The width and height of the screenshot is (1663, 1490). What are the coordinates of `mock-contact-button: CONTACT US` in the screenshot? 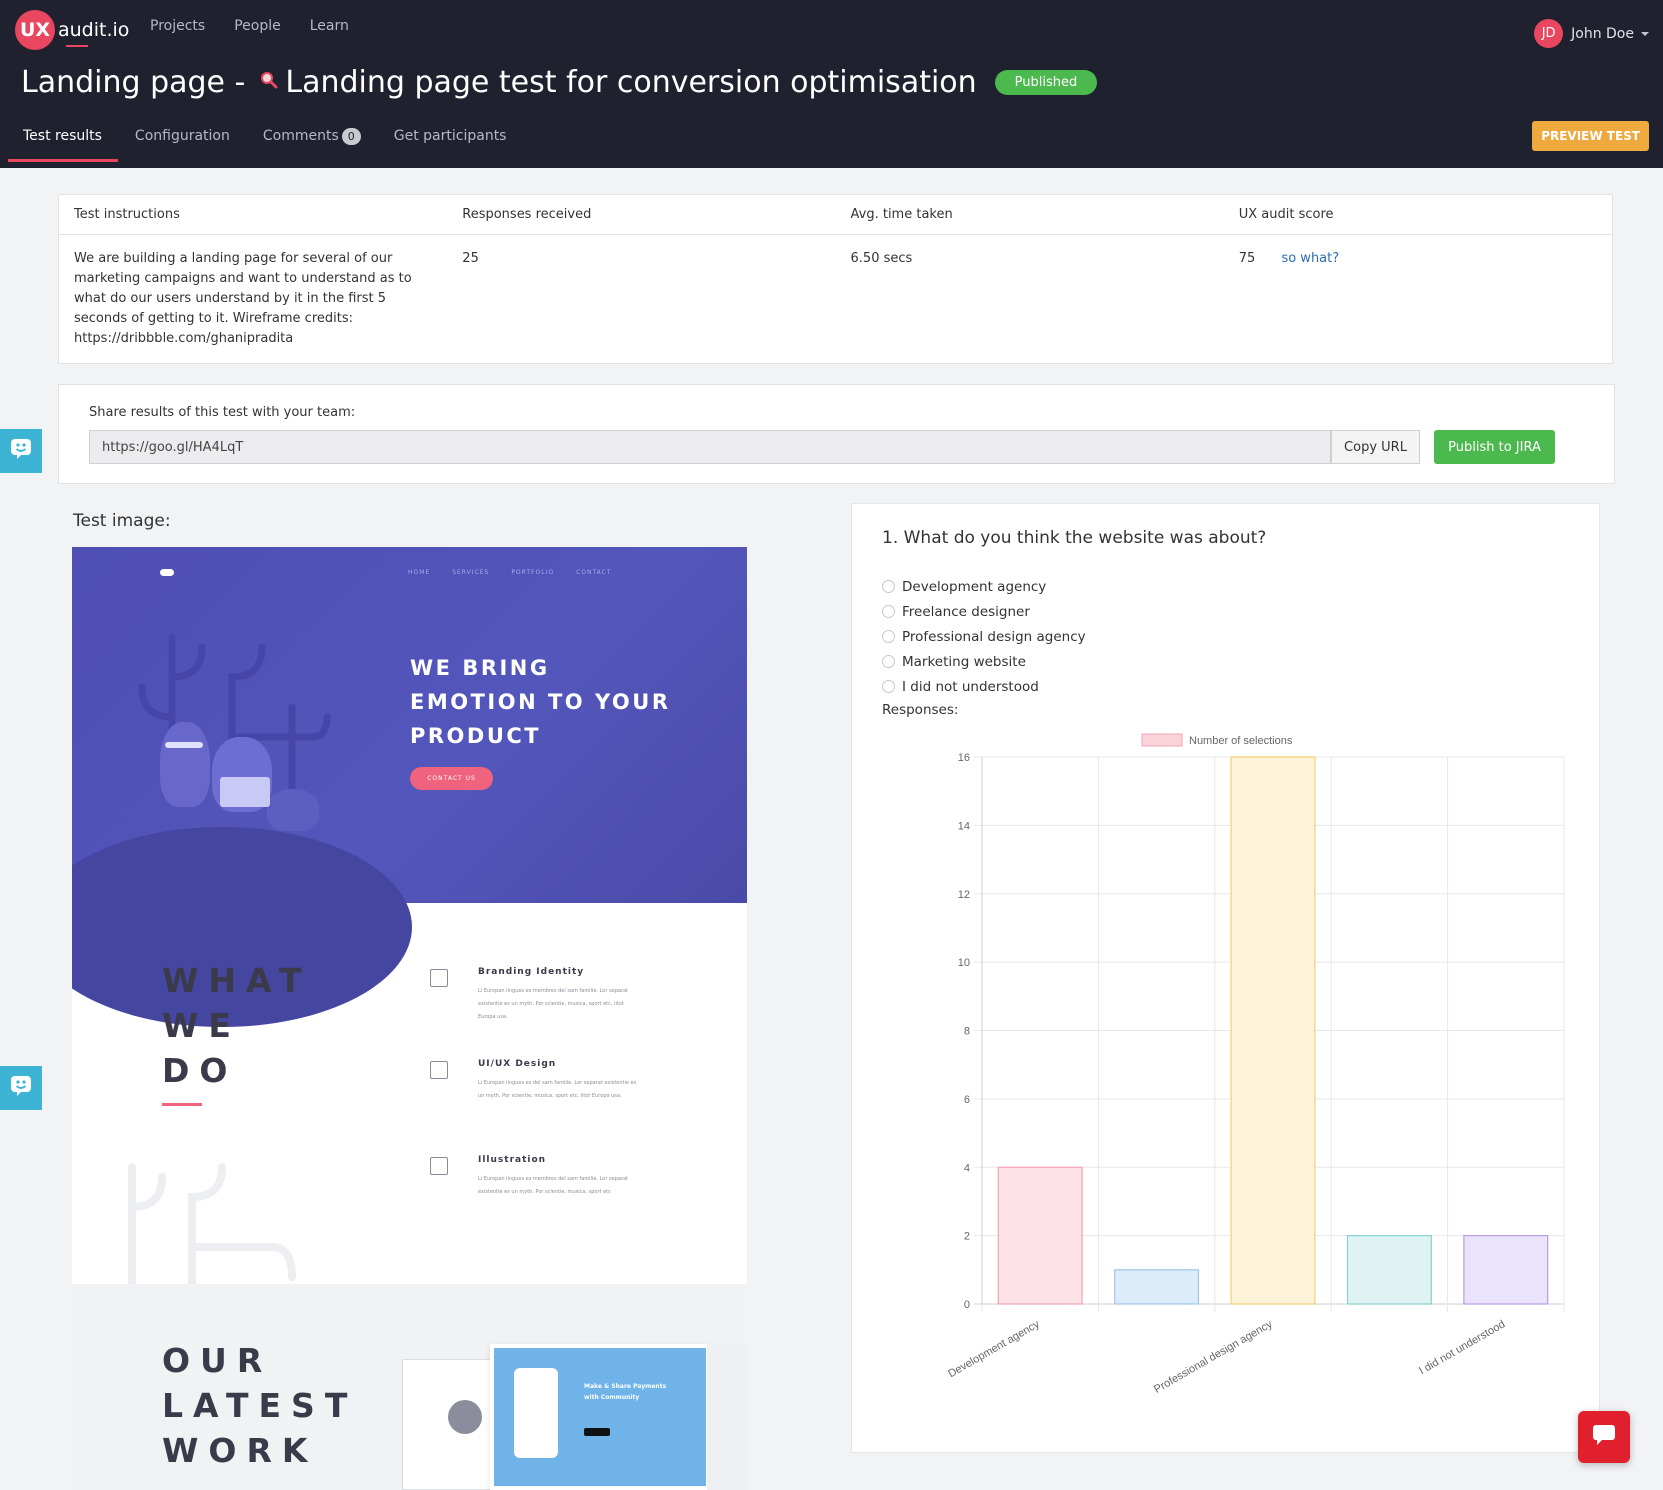 It's located at (451, 778).